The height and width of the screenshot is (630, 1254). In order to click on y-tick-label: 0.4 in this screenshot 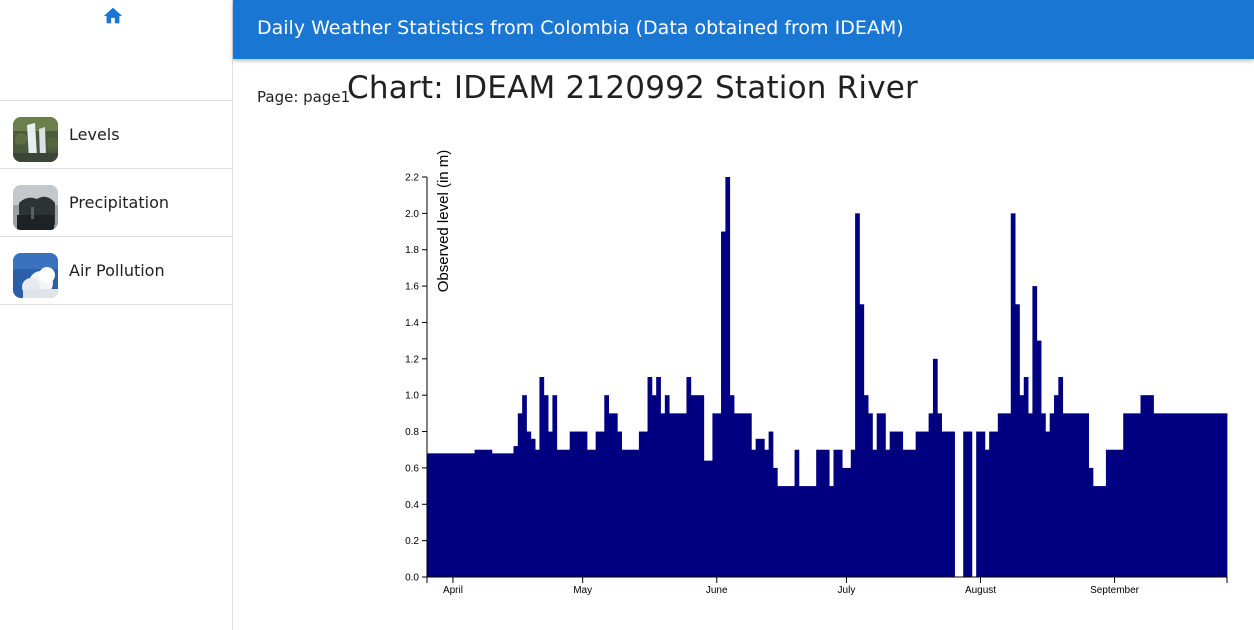, I will do `click(412, 505)`.